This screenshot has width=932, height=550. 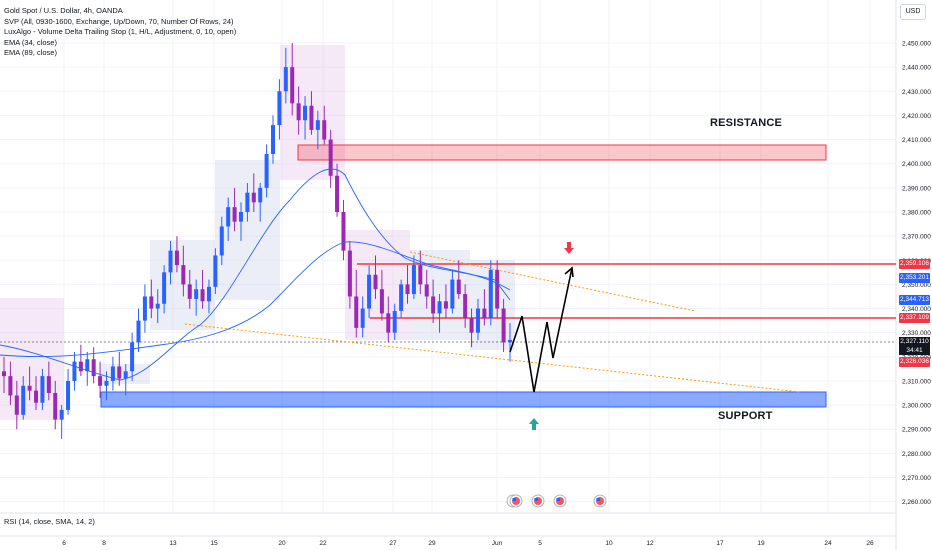 What do you see at coordinates (916, 406) in the screenshot?
I see `price-tick-label: 2,300.000` at bounding box center [916, 406].